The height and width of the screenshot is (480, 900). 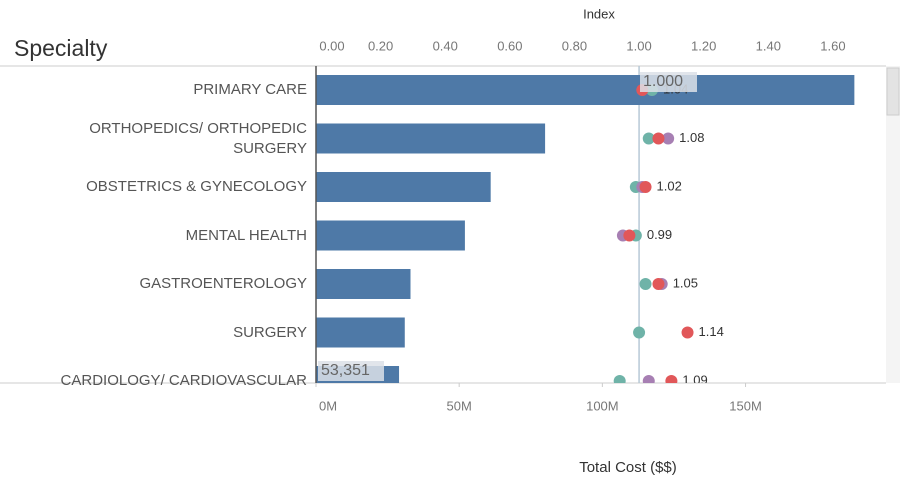 What do you see at coordinates (685, 282) in the screenshot?
I see `index-label: 1.05` at bounding box center [685, 282].